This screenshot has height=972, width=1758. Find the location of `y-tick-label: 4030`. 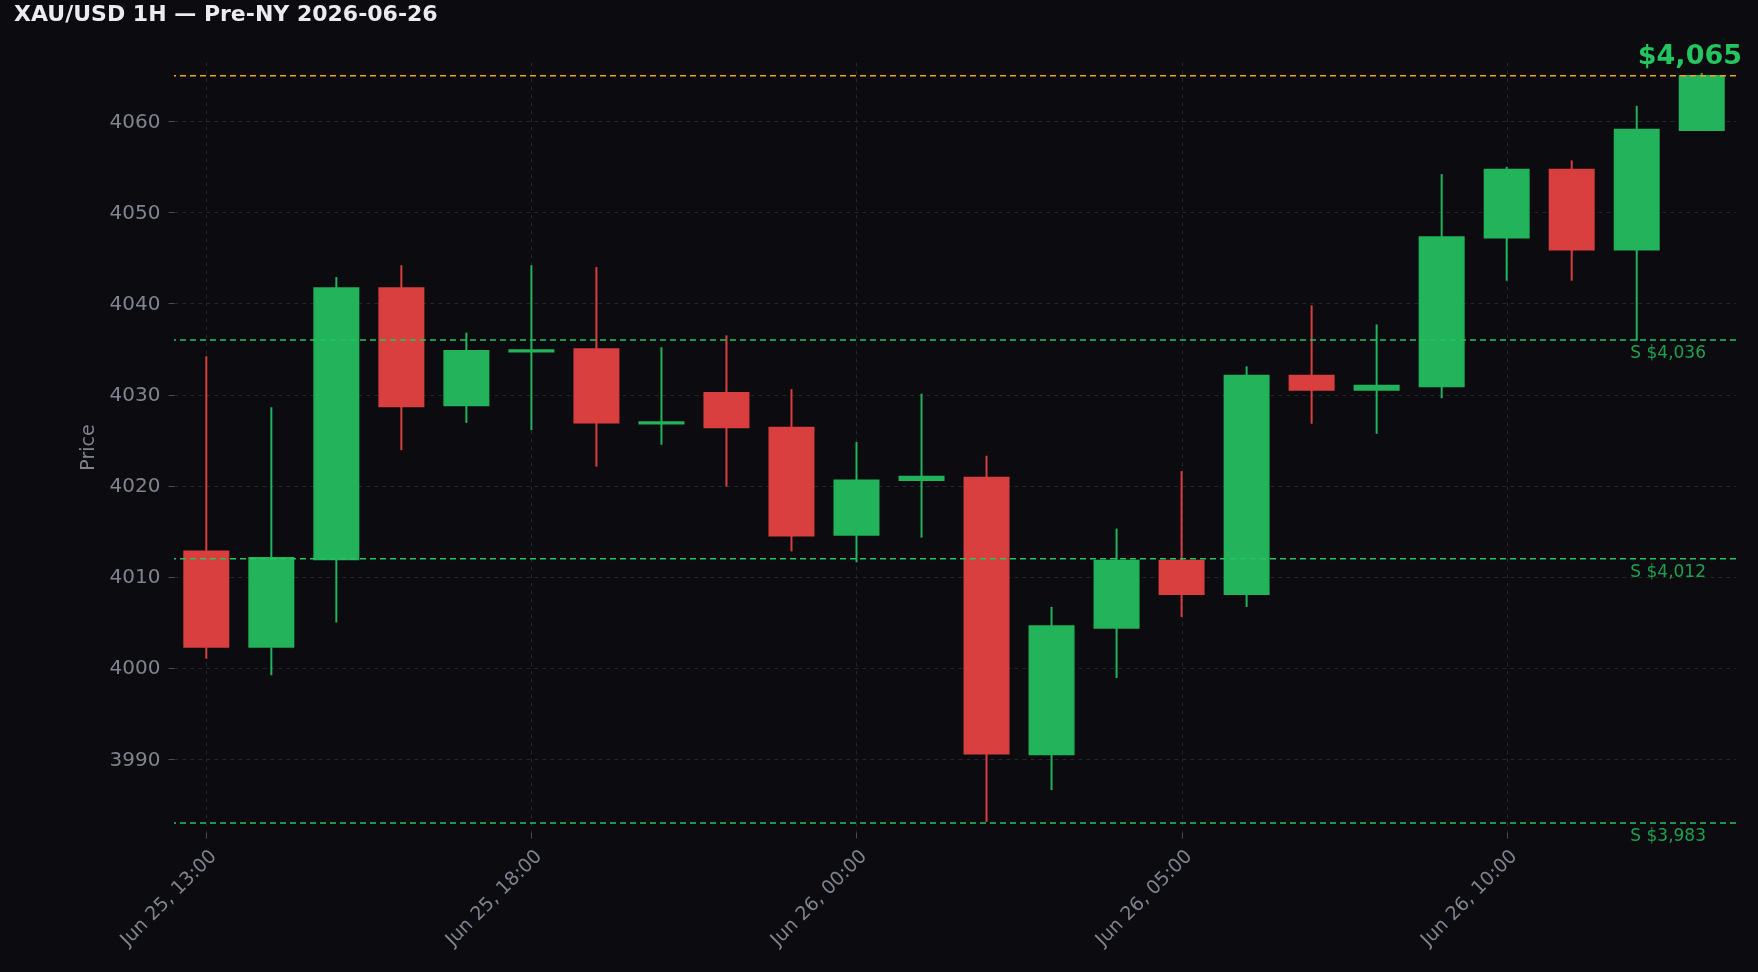

y-tick-label: 4030 is located at coordinates (135, 394).